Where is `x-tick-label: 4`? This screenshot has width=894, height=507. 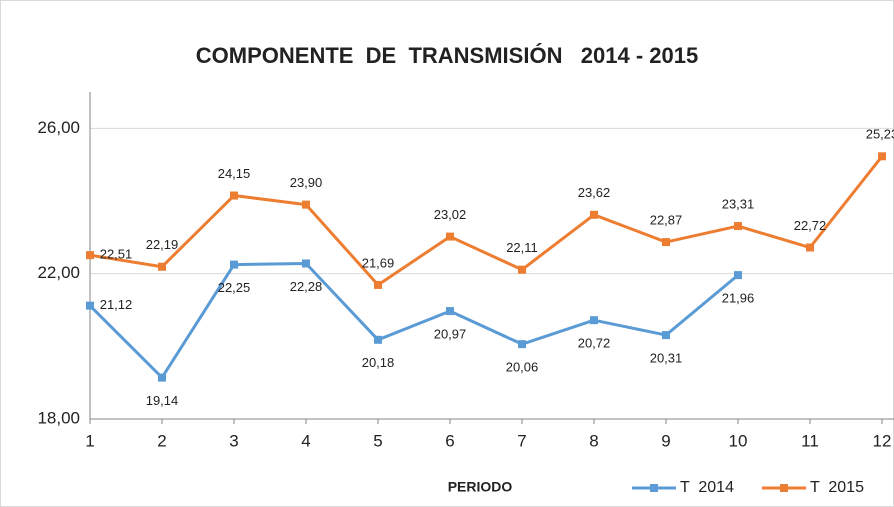 x-tick-label: 4 is located at coordinates (305, 440).